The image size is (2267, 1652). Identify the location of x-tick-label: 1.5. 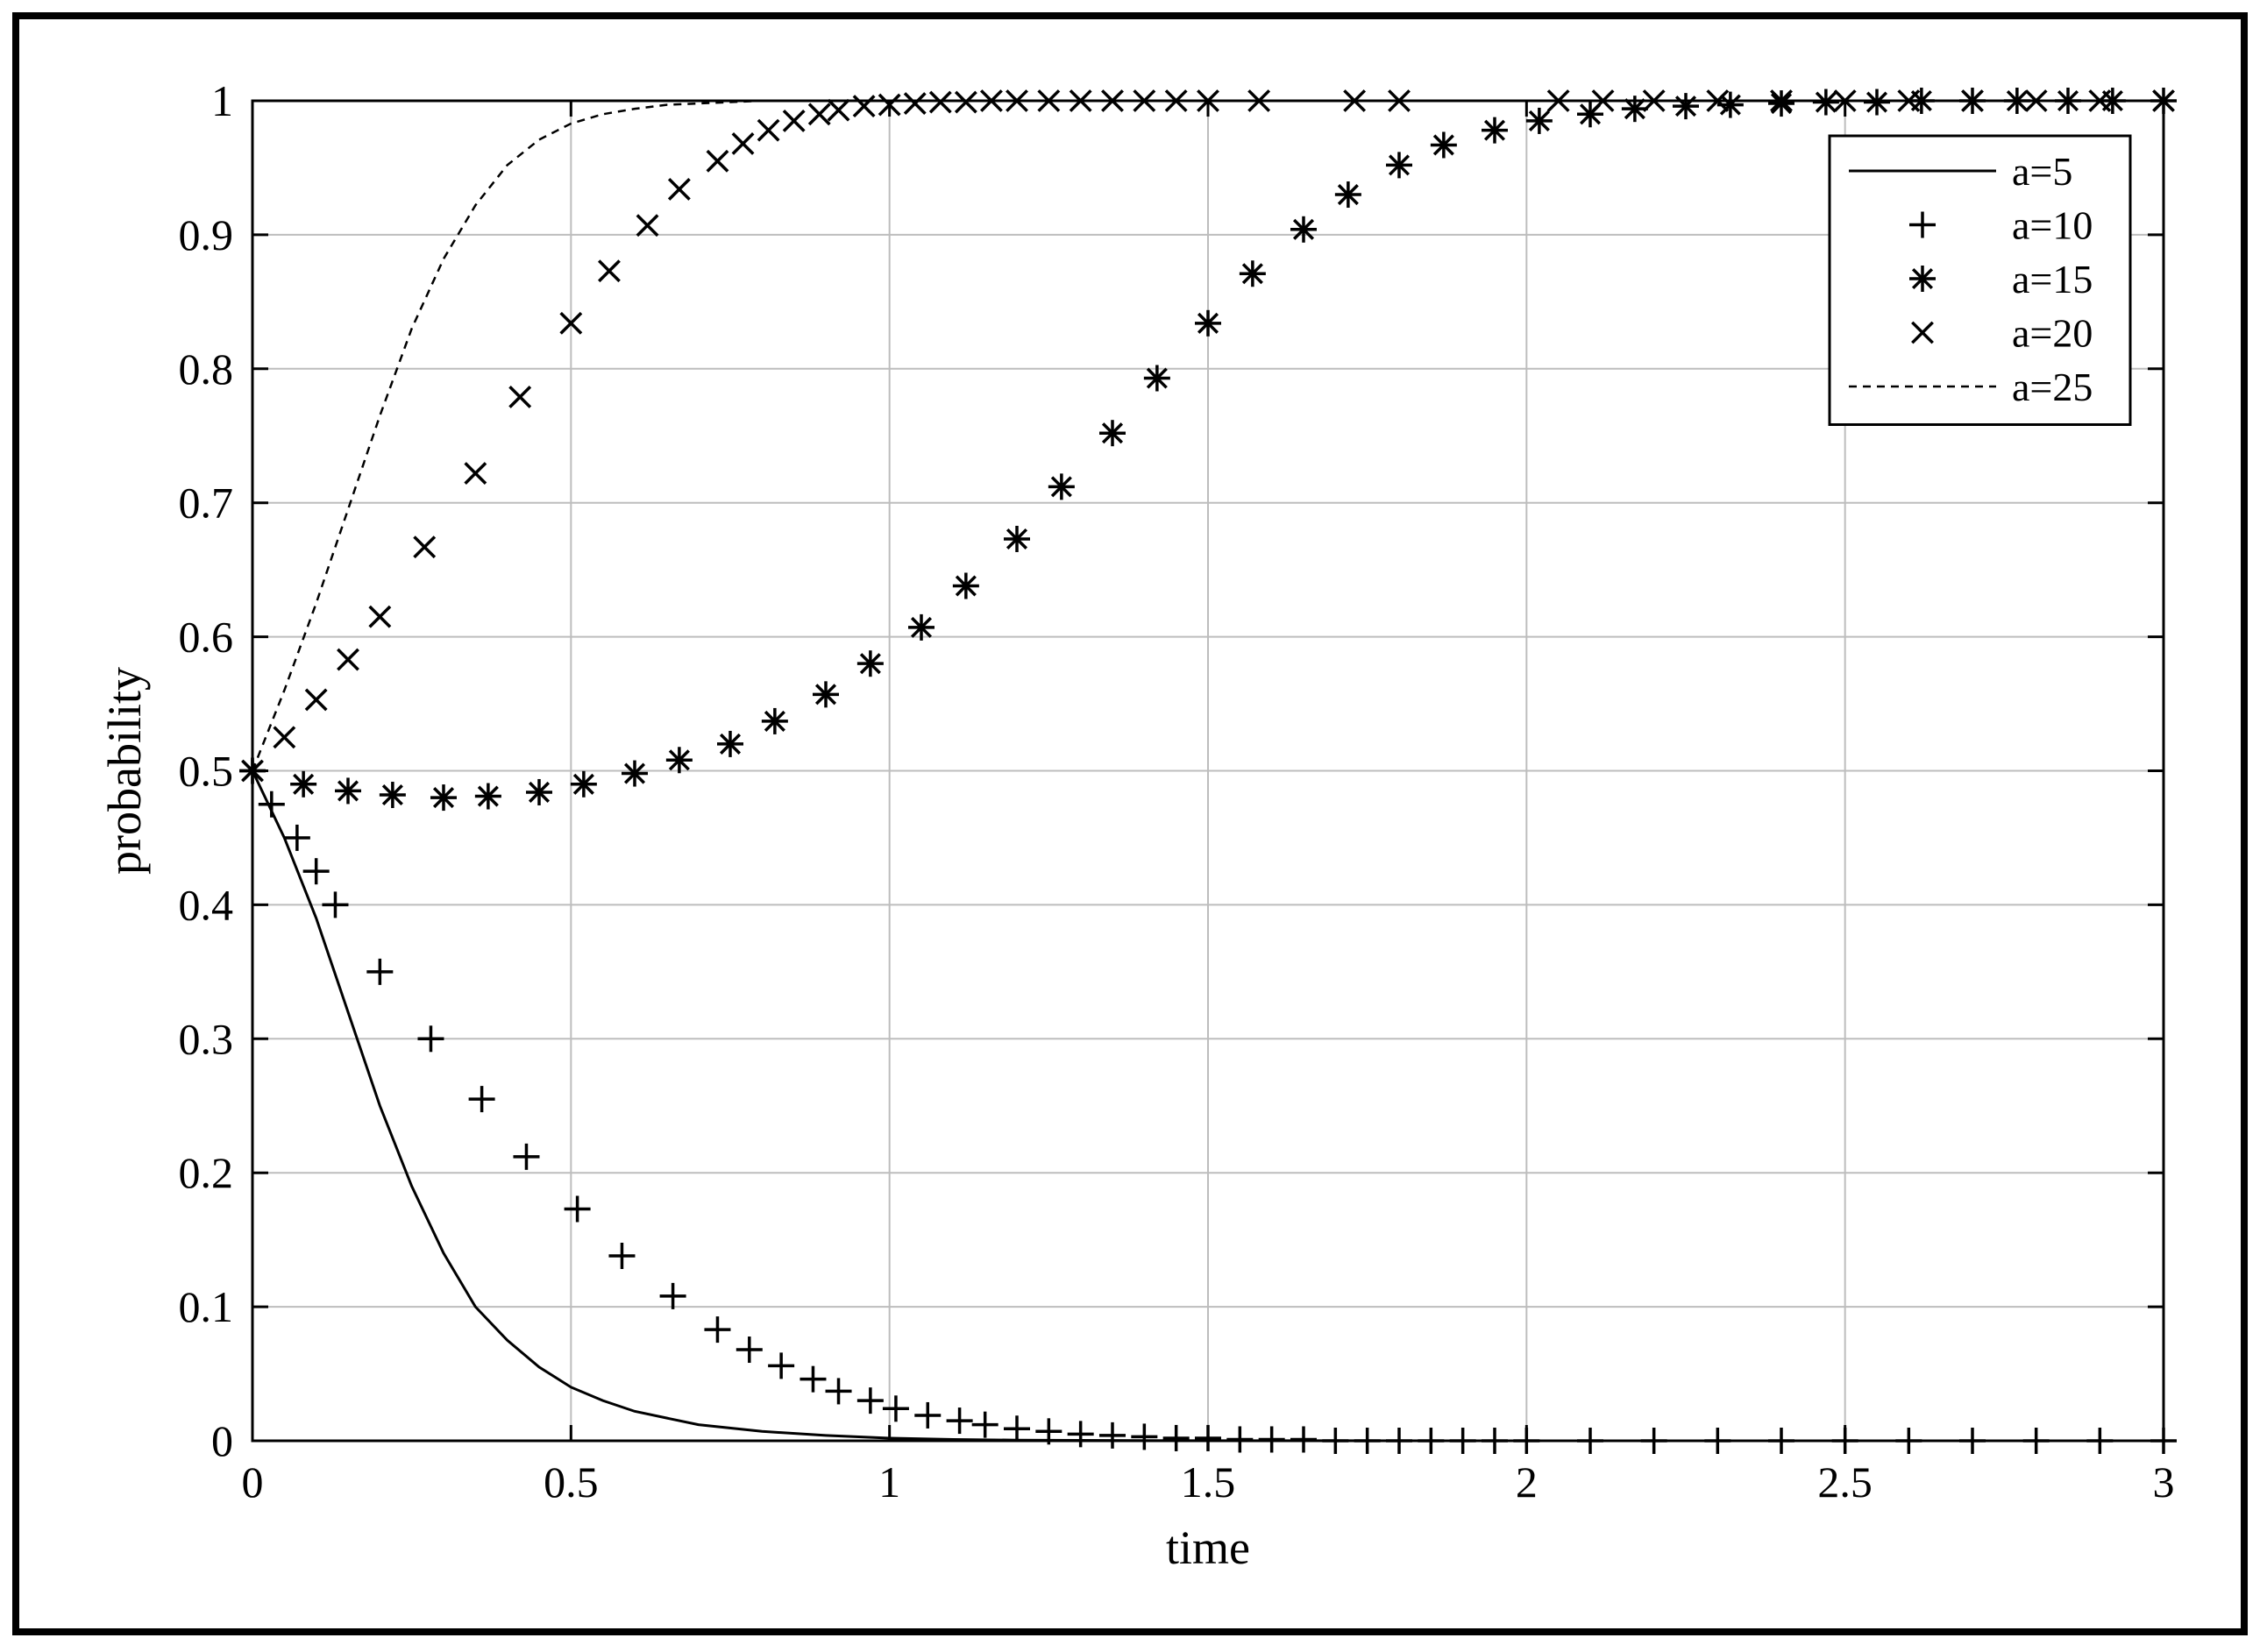
(1208, 1482).